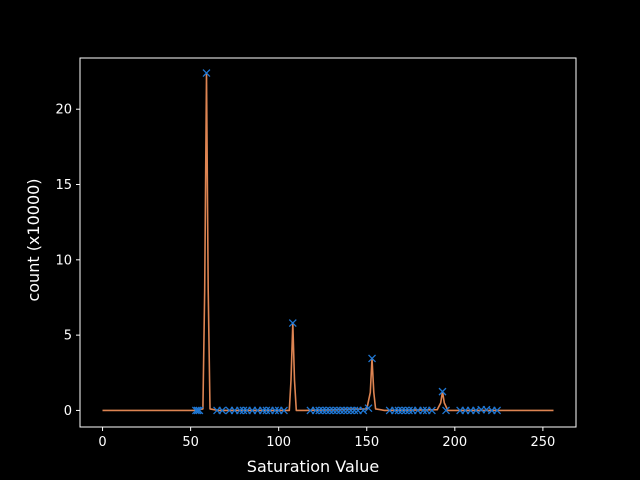 This screenshot has height=480, width=640. I want to click on x-tick-label: 200, so click(454, 442).